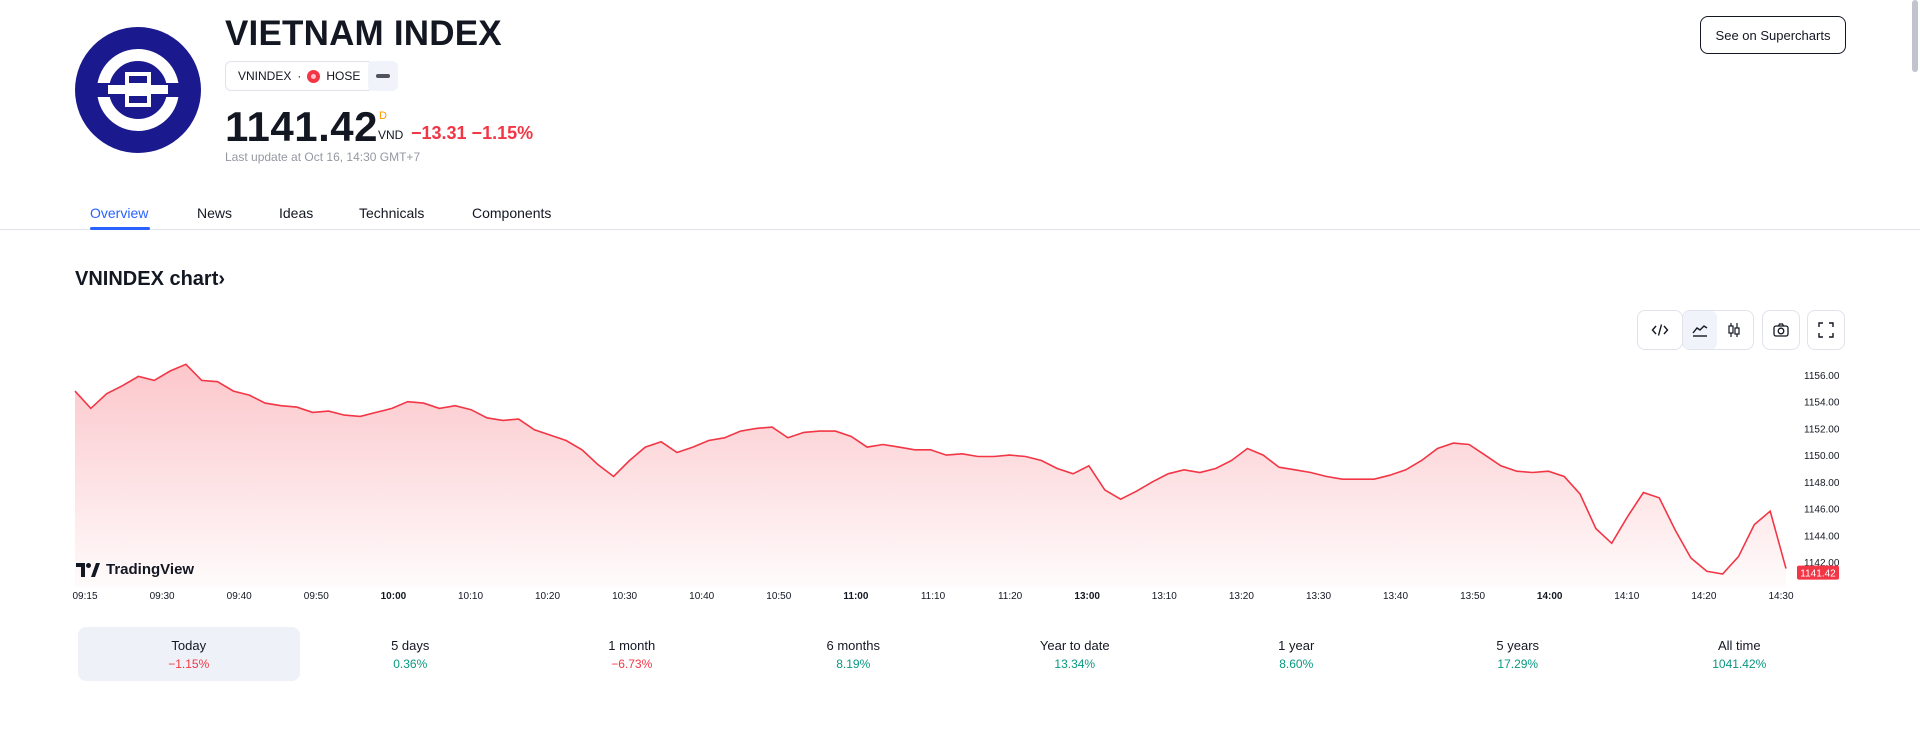 This screenshot has height=731, width=1920. What do you see at coordinates (189, 663) in the screenshot?
I see `period-value: −1.15%` at bounding box center [189, 663].